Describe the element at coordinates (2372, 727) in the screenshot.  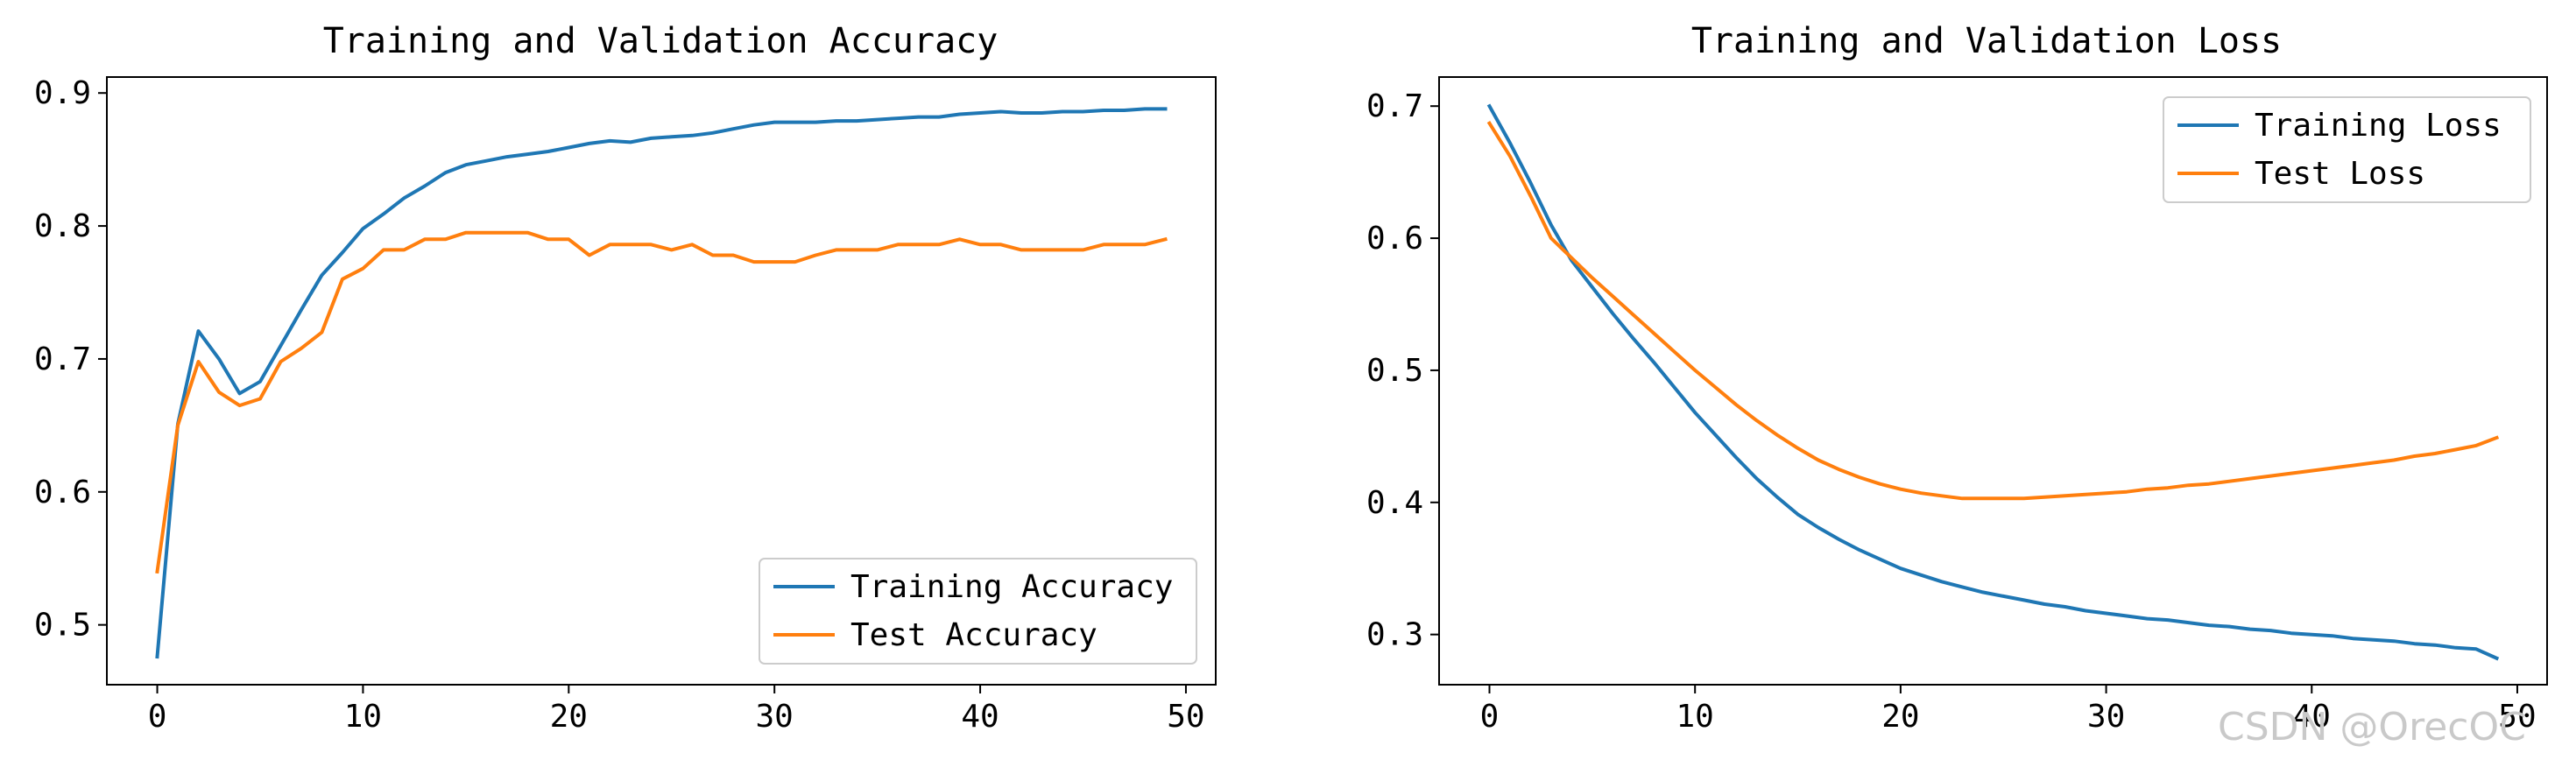
I see `watermark: CSDN @OrecOC` at that location.